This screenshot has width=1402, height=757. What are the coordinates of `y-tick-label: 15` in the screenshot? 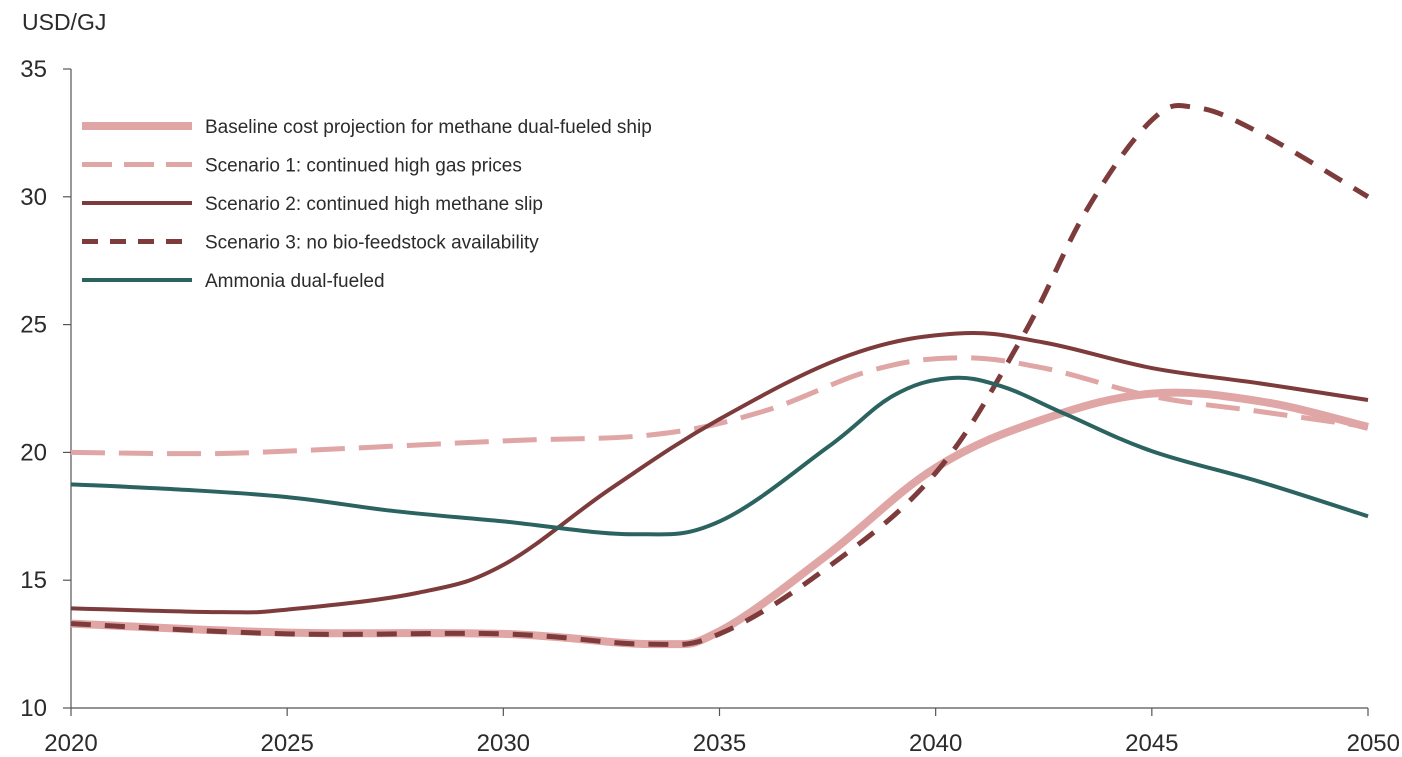 It's located at (33, 580).